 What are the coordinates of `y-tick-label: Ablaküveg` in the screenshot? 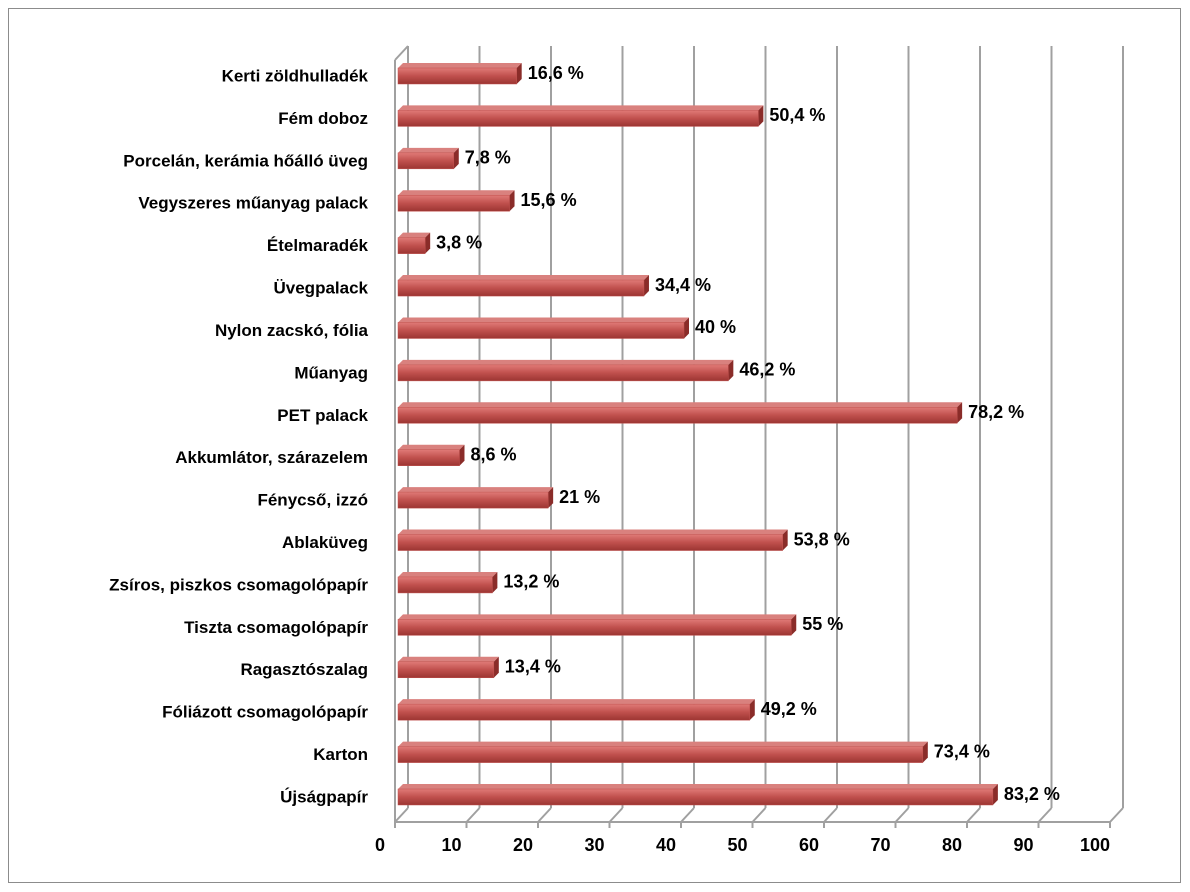 It's located at (325, 542).